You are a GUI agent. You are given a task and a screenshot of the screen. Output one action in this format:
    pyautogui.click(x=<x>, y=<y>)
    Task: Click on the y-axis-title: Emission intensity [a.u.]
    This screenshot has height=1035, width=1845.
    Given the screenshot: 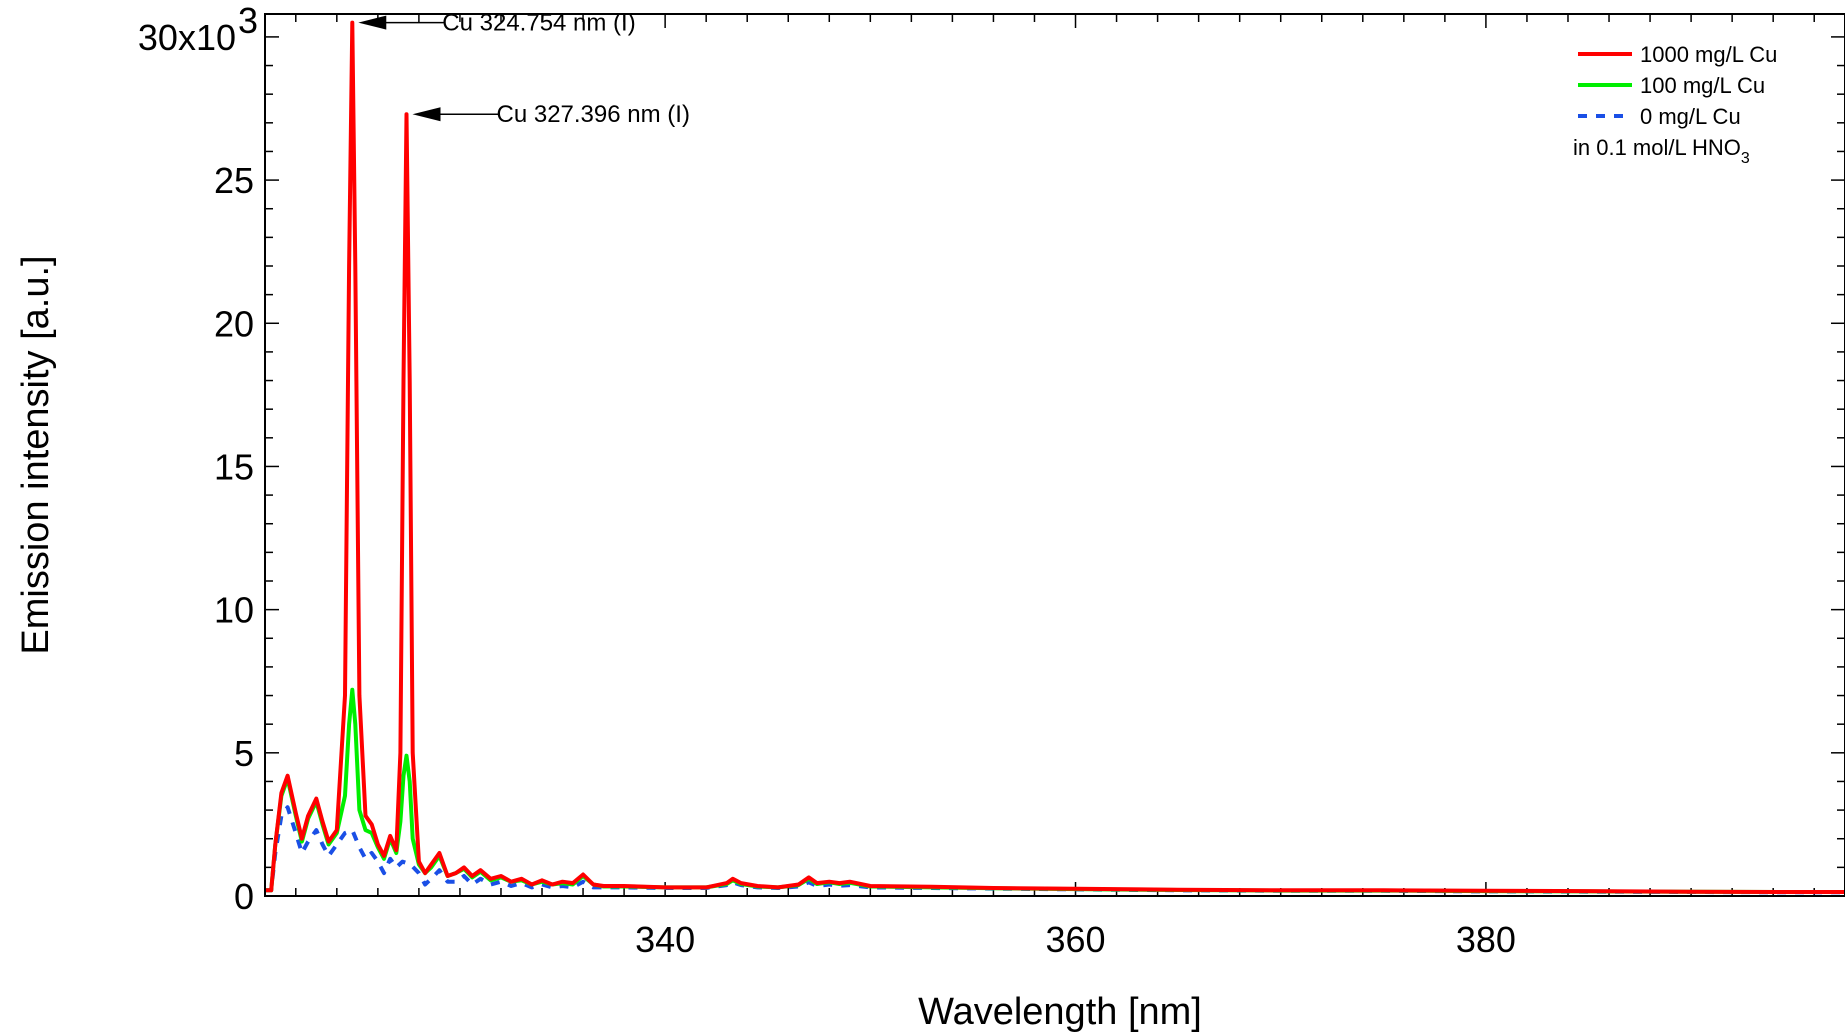 What is the action you would take?
    pyautogui.click(x=36, y=454)
    